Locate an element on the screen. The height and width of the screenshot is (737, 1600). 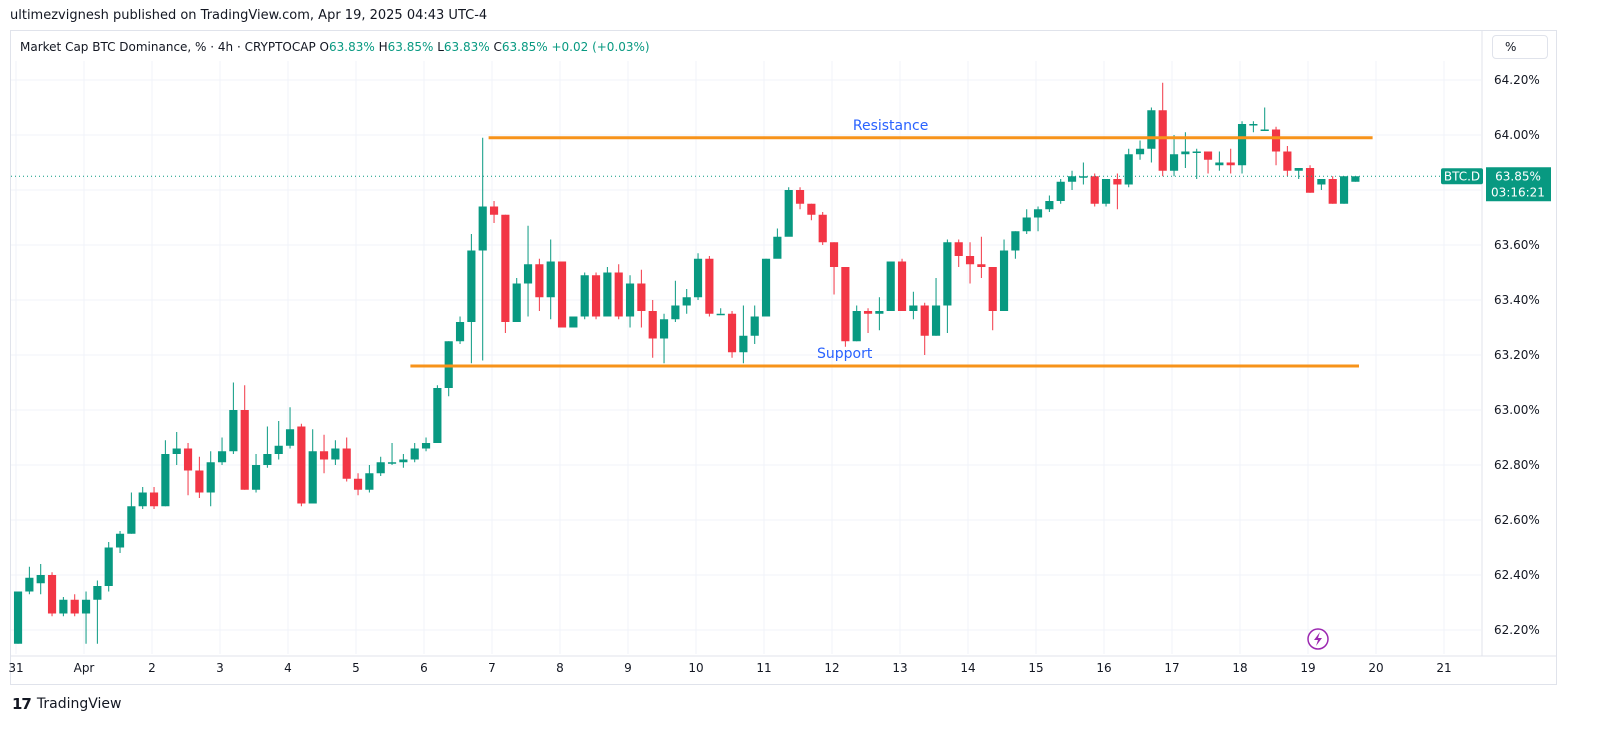
tradingview-footer-logo: 17 TradingView is located at coordinates (66, 704).